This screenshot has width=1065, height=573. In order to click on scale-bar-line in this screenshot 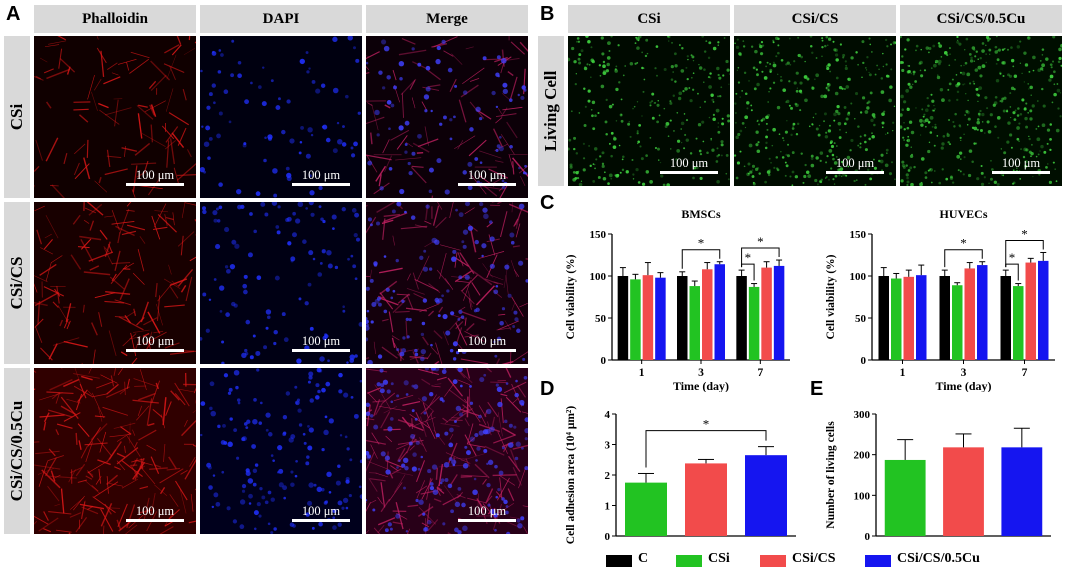, I will do `click(487, 350)`.